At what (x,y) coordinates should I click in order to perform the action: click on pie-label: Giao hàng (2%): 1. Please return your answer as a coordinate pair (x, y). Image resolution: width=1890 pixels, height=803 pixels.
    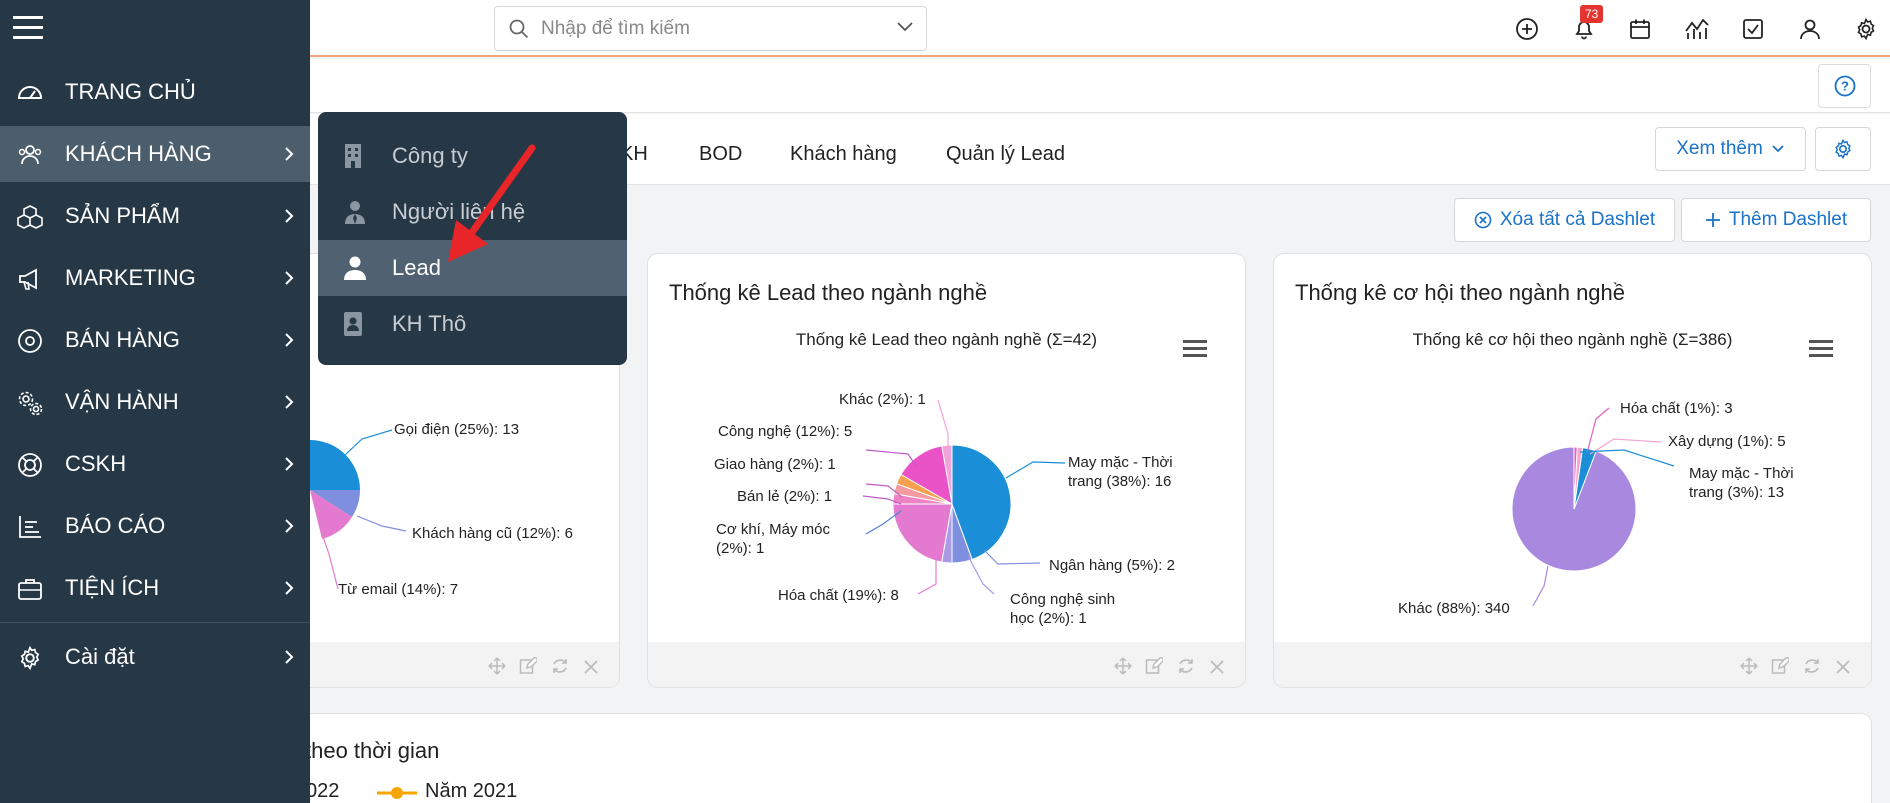
    Looking at the image, I should click on (775, 464).